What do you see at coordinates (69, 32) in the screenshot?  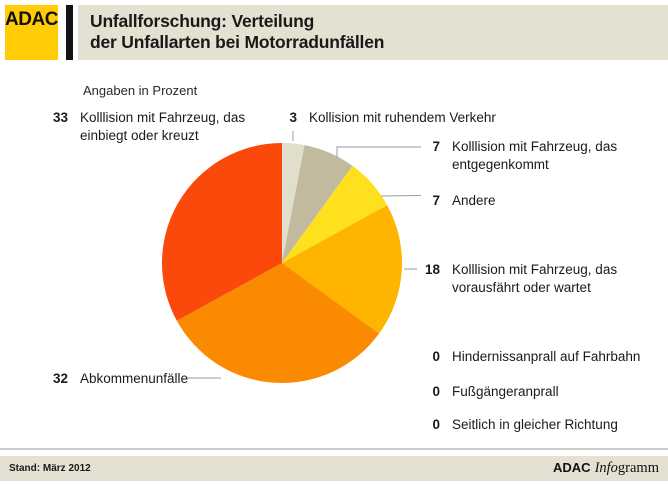 I see `header-divider` at bounding box center [69, 32].